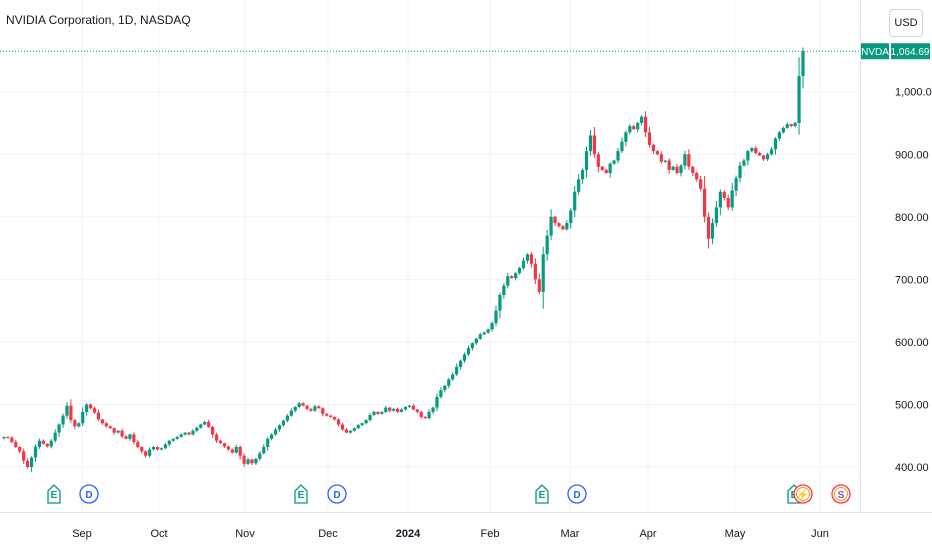  Describe the element at coordinates (82, 534) in the screenshot. I see `date-tick-label: Sep` at that location.